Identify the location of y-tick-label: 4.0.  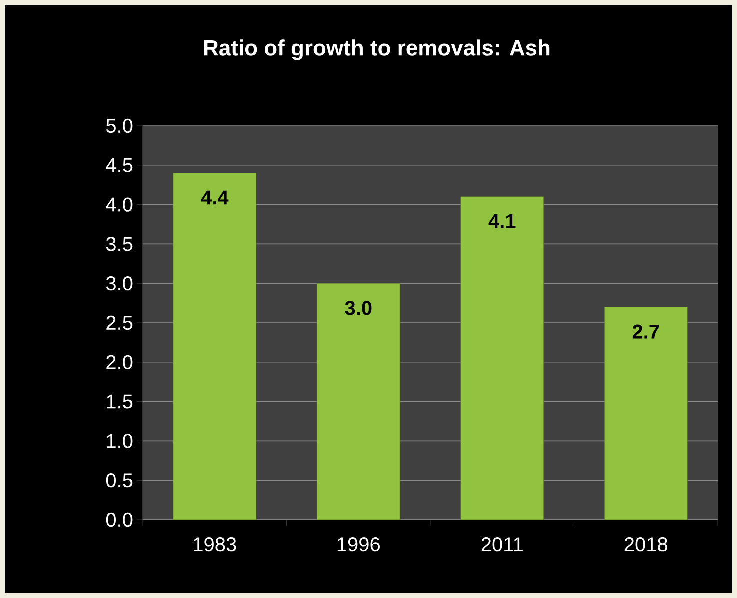
(119, 205).